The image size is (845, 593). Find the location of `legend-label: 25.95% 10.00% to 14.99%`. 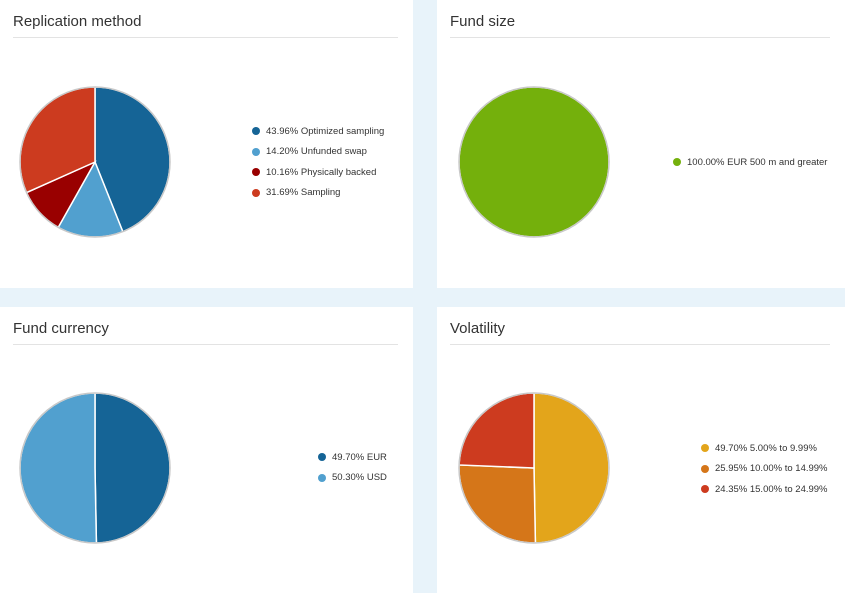

legend-label: 25.95% 10.00% to 14.99% is located at coordinates (771, 469).